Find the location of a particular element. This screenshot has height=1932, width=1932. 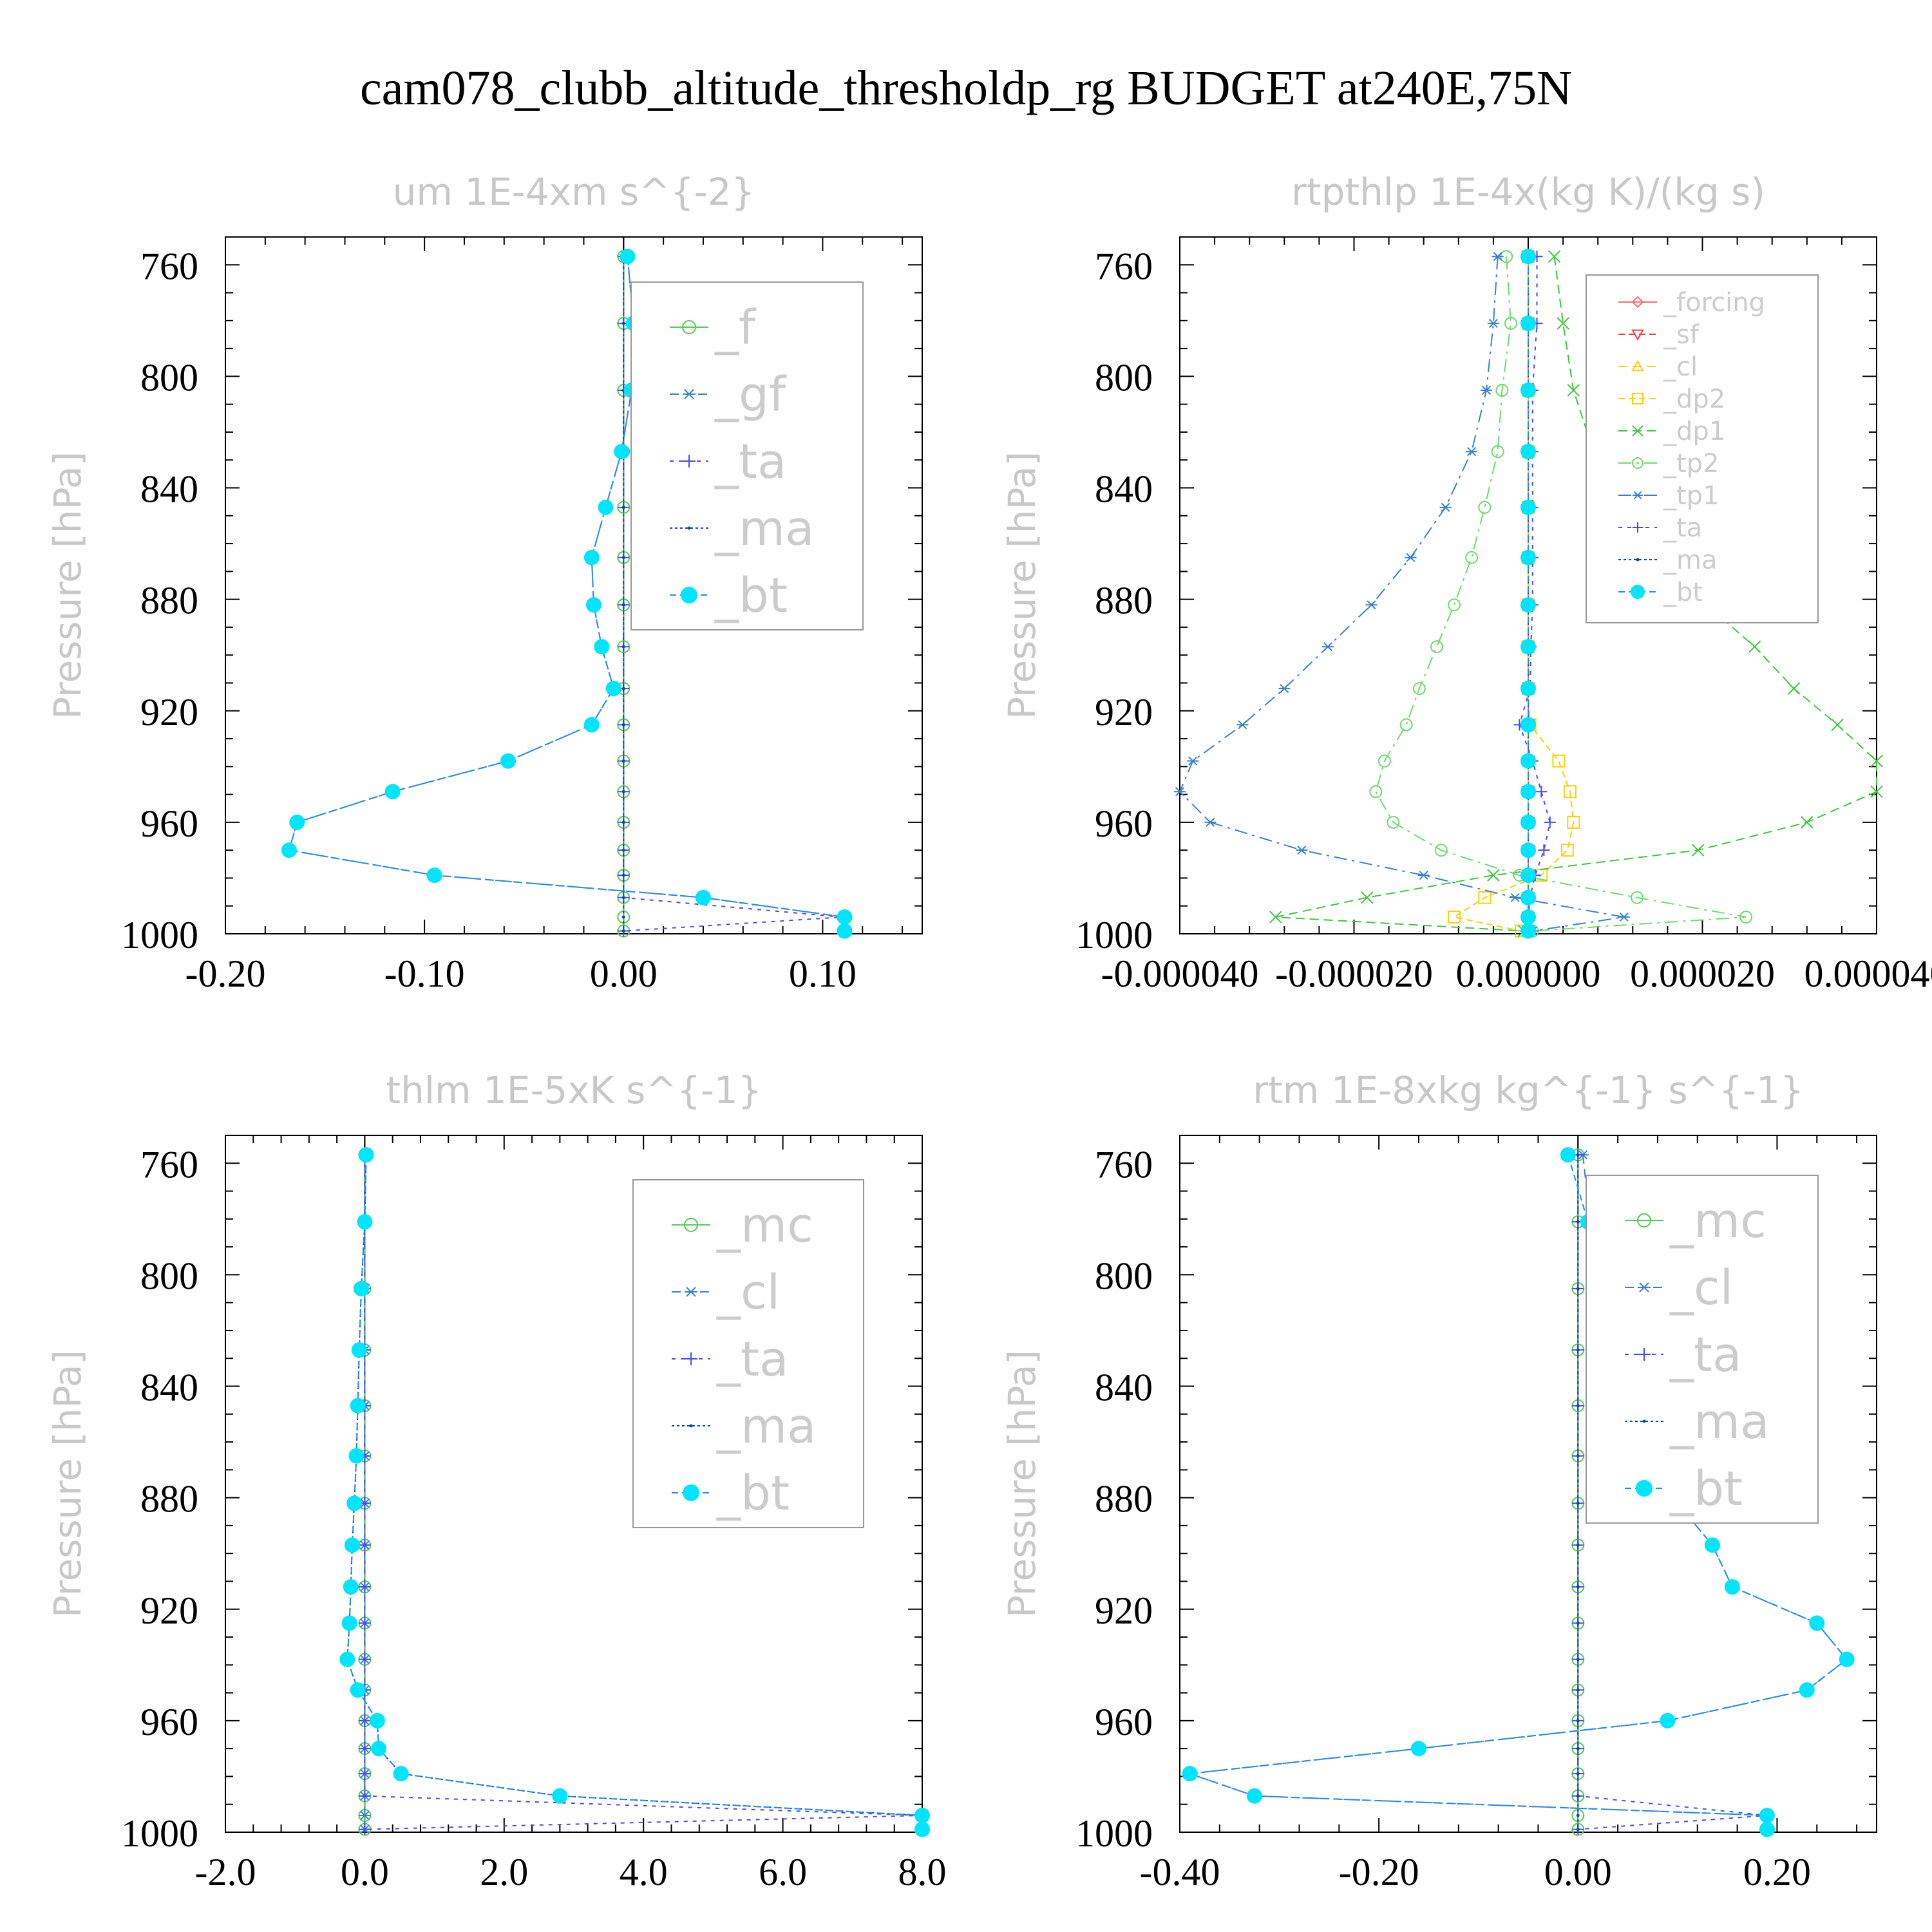

legend-label: _dp2 is located at coordinates (1694, 399).